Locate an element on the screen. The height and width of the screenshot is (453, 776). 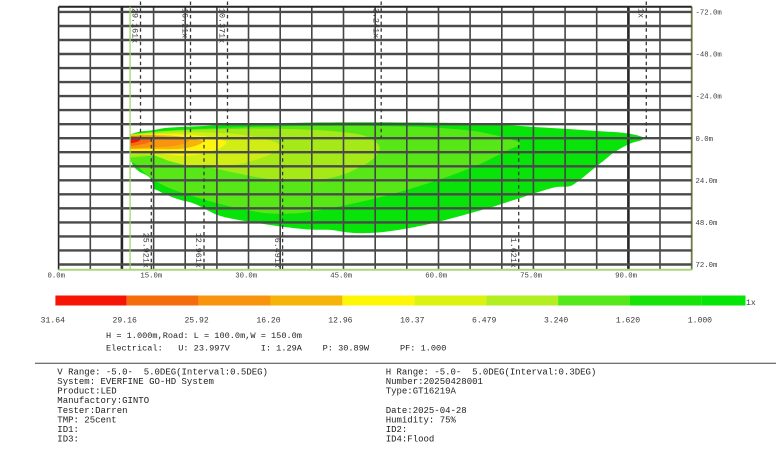
svg-text:V Range: -5.0- 5.0DEG(Interva: V Range: -5.0- 5.0DEG(Interval:0.5DEG) is located at coordinates (162, 372).